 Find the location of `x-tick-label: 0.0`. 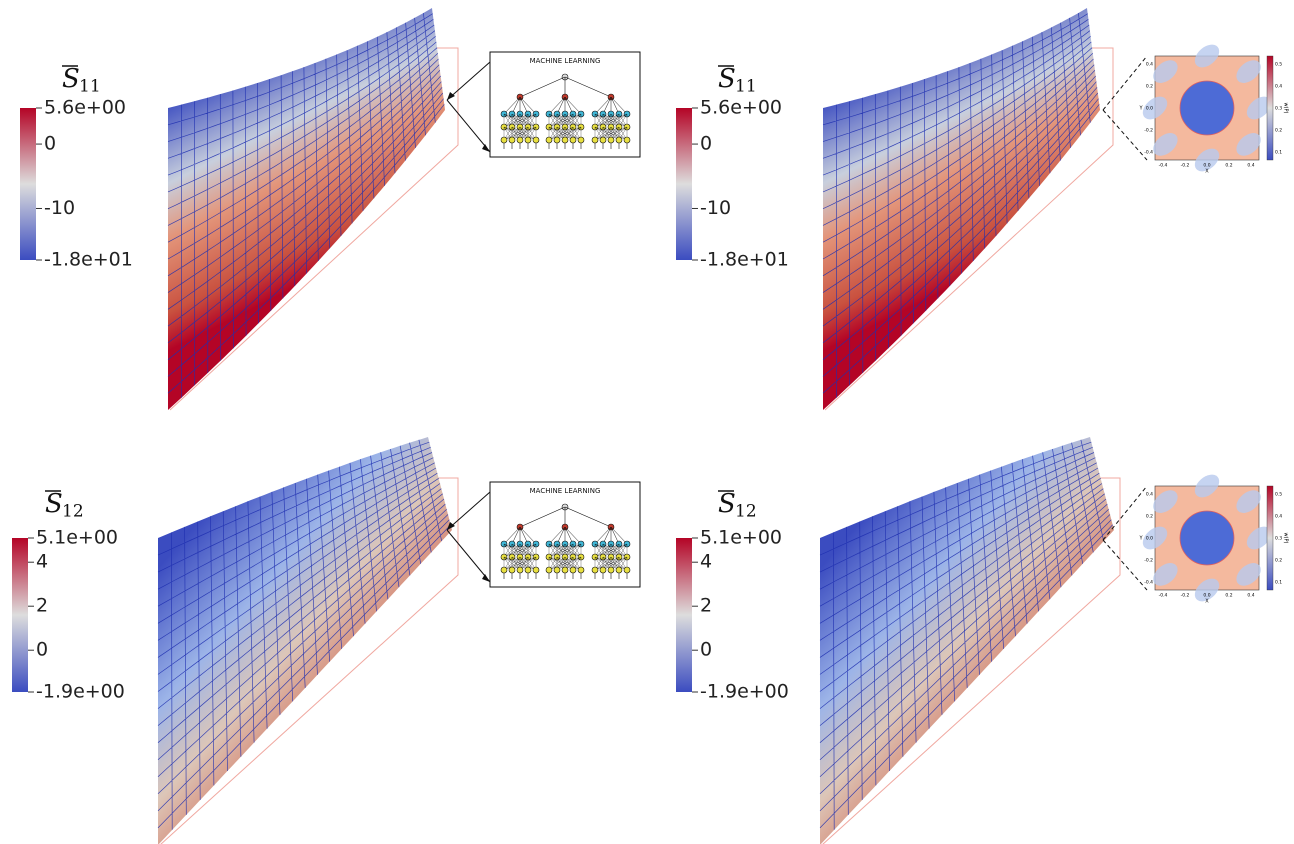

x-tick-label: 0.0 is located at coordinates (1206, 166).